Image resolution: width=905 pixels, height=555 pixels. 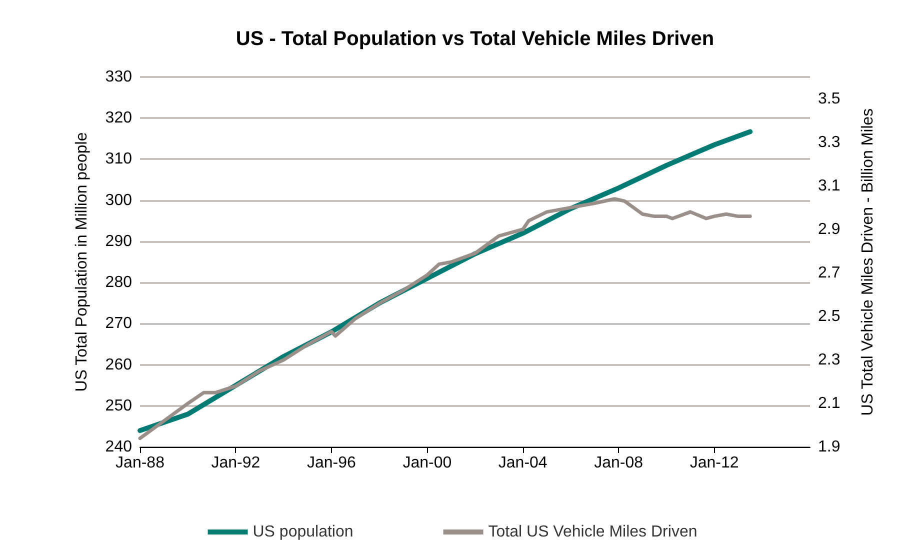 What do you see at coordinates (829, 447) in the screenshot?
I see `y2-tick-label: 1.9` at bounding box center [829, 447].